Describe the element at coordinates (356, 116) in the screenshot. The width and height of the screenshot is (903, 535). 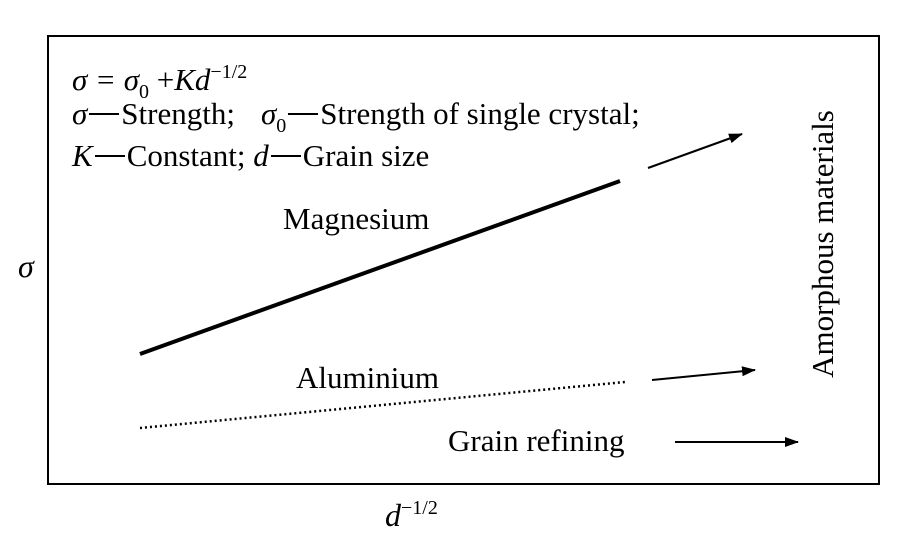
I see `legend-line-1: σ Strength; σ0 Strength of single crystal;` at that location.